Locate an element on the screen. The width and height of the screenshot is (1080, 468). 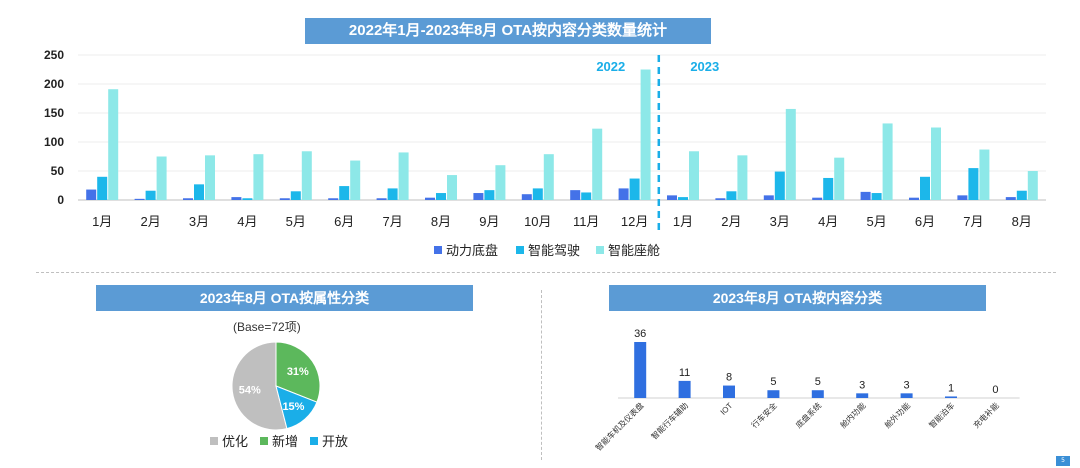
pie-slice-new is located at coordinates (298, 372).